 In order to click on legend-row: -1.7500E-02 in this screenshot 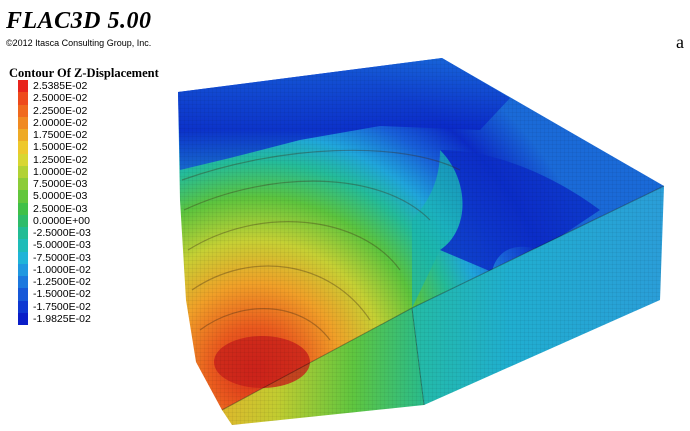, I will do `click(54, 306)`.